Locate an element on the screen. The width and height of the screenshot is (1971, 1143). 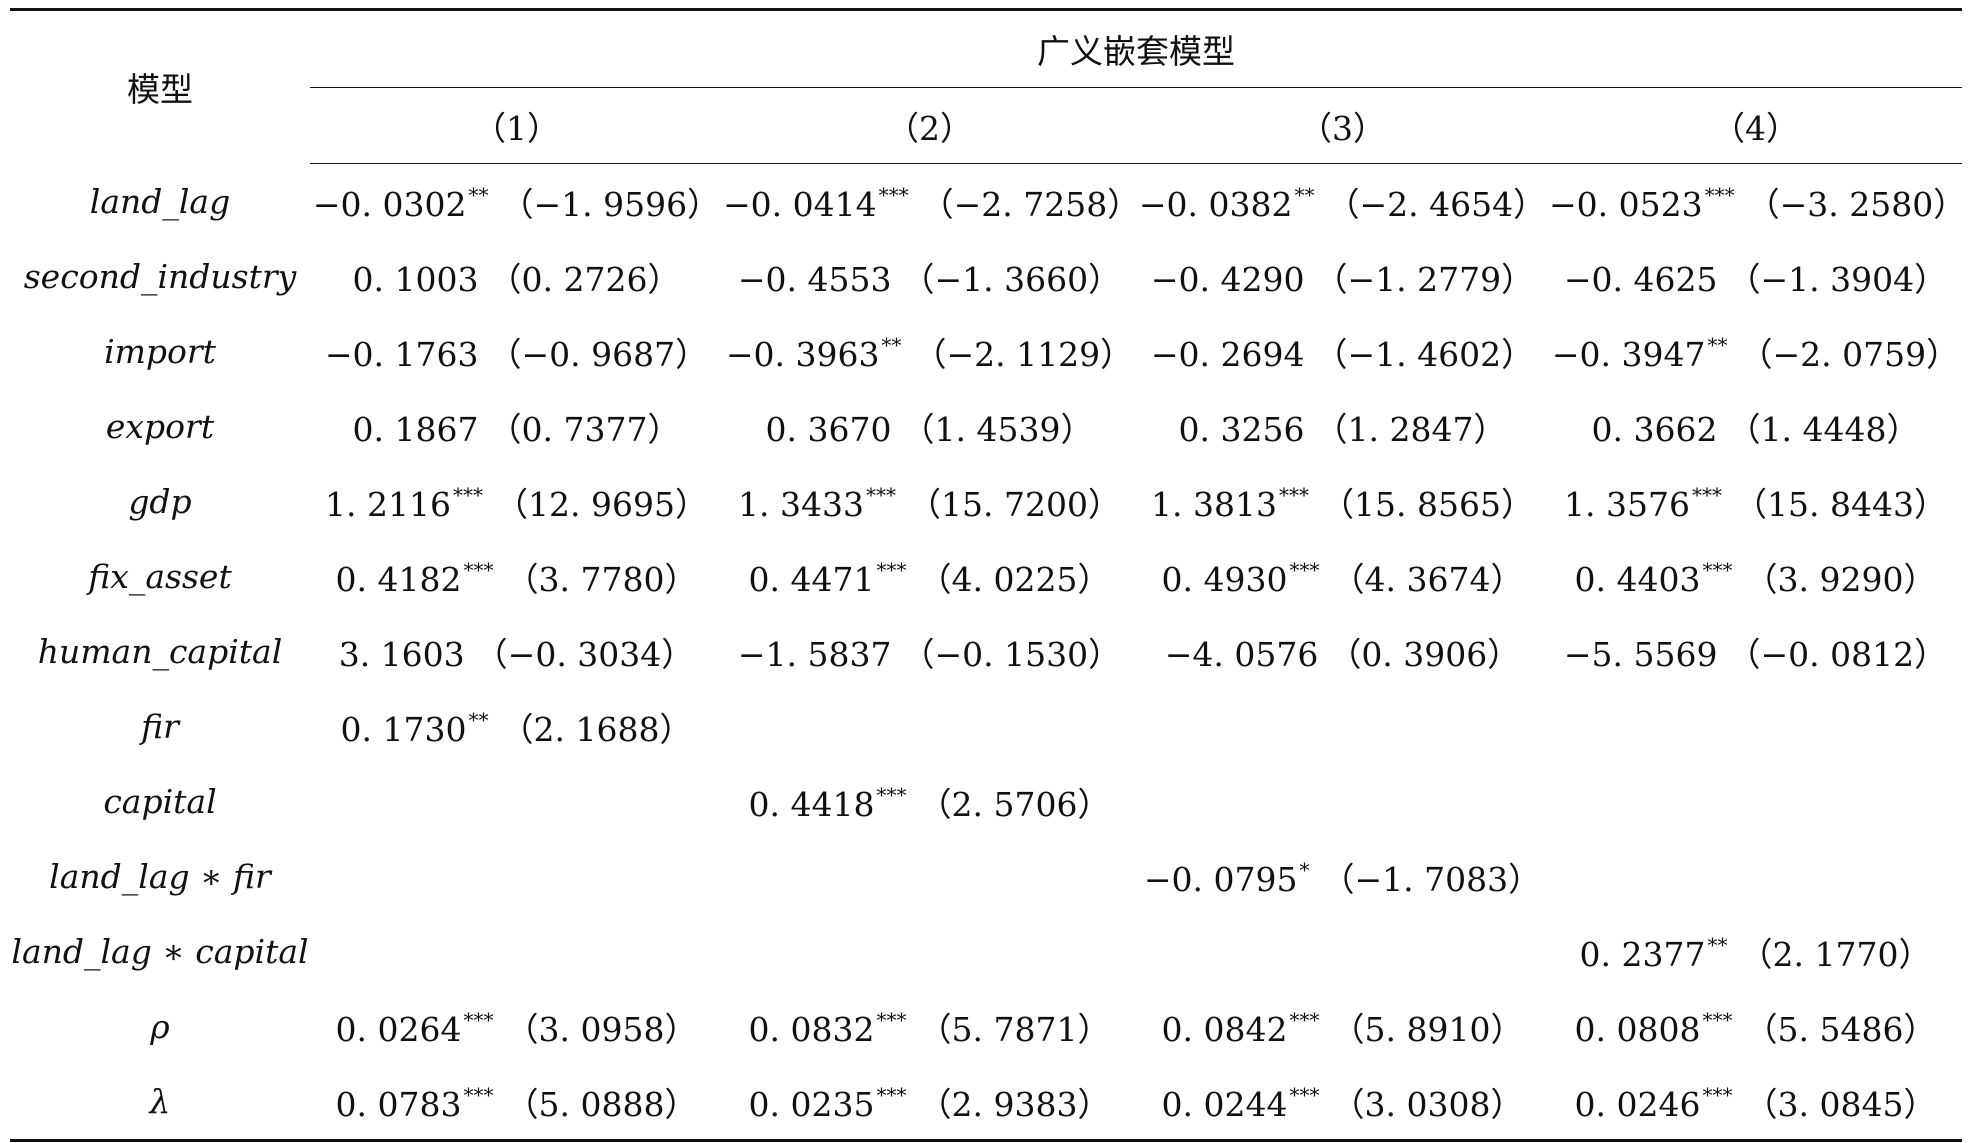
variable-name-cell: fix_asset is located at coordinates (160, 576).